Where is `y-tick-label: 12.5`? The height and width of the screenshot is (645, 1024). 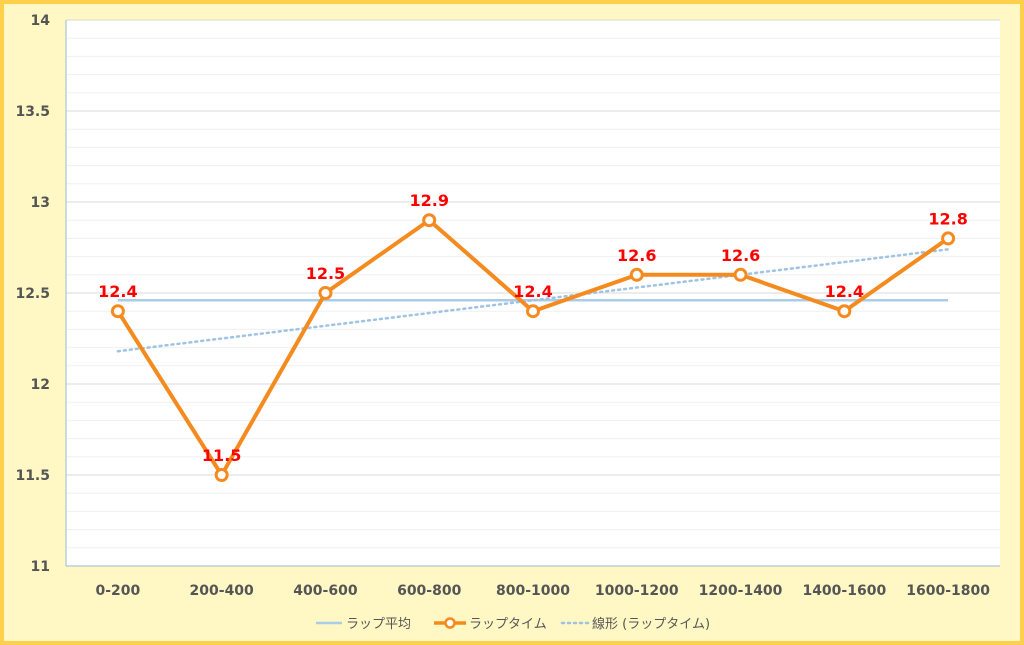
y-tick-label: 12.5 is located at coordinates (32, 294).